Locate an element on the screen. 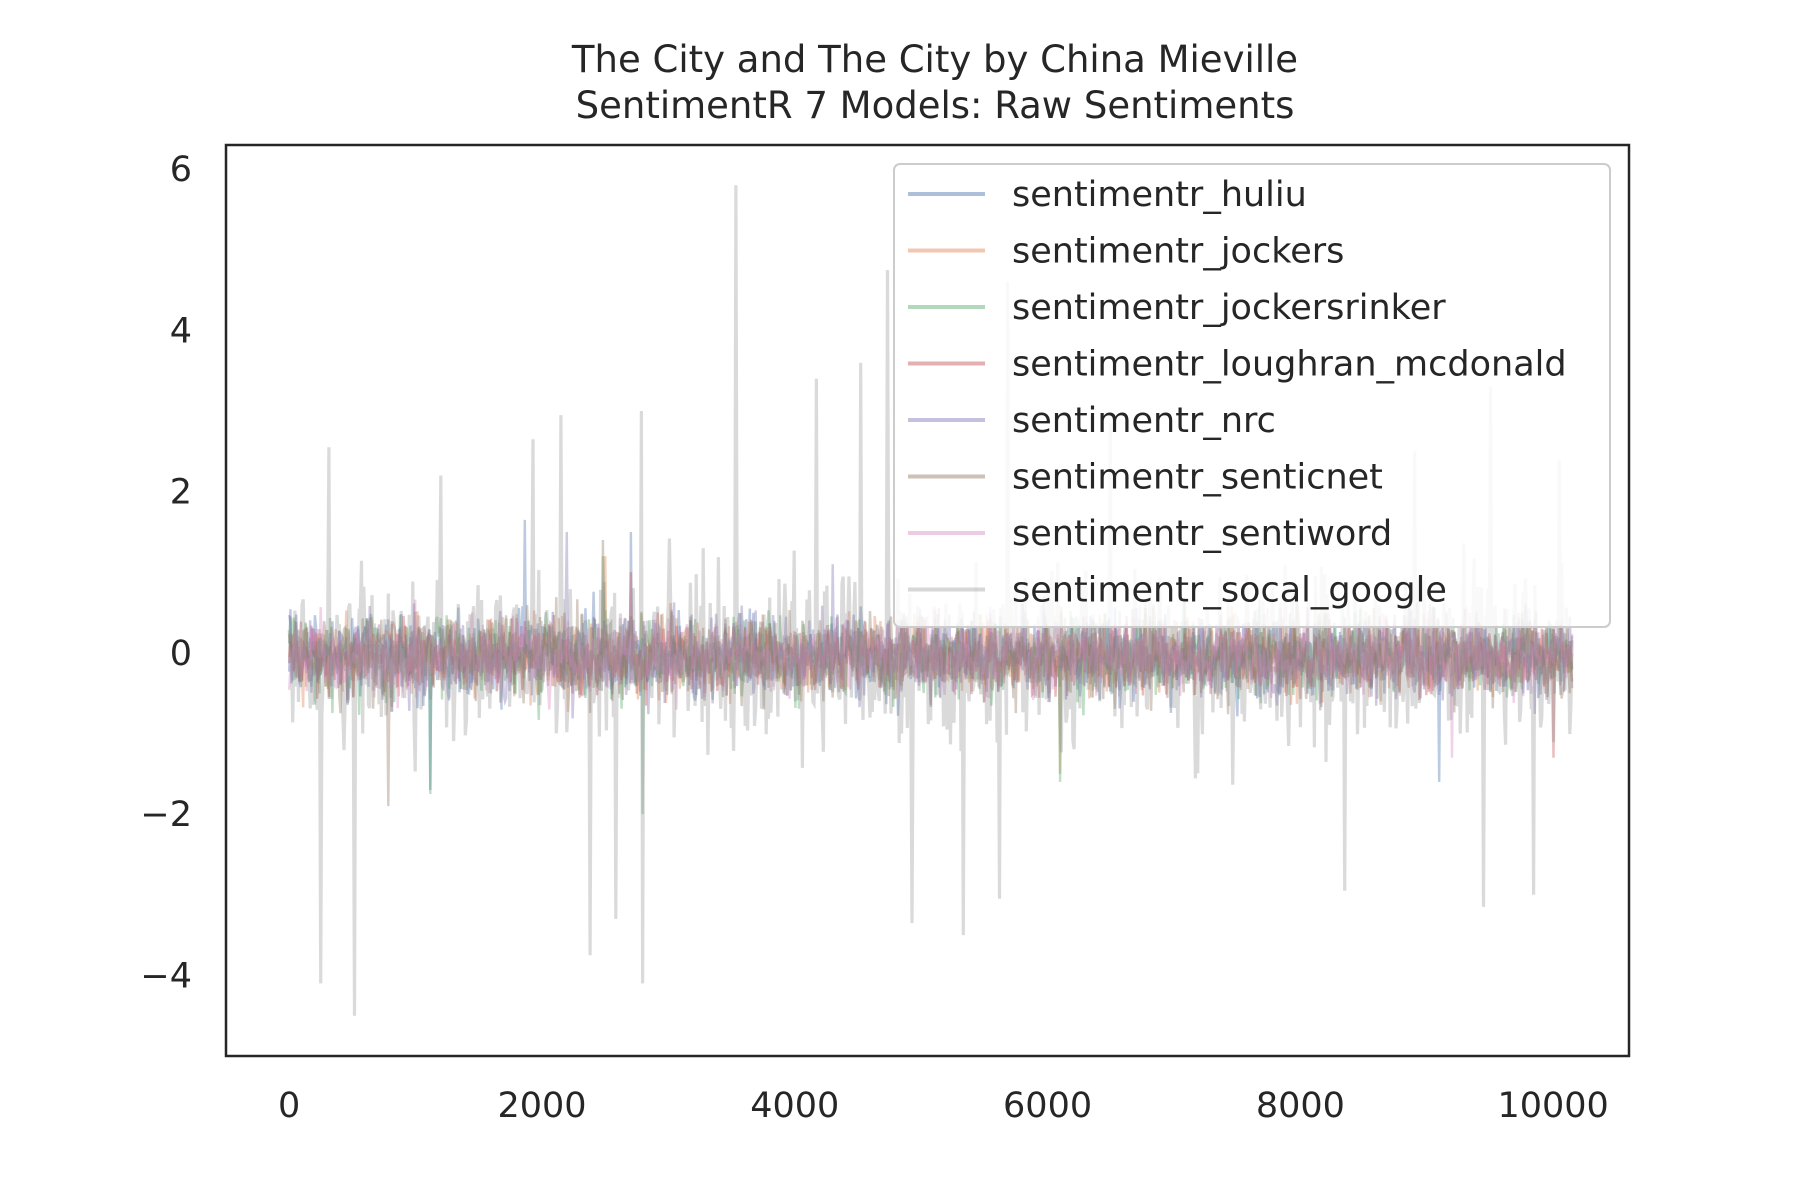 This screenshot has width=1800, height=1200. y-axis-ticks: −4 −2 0 2 4 6 is located at coordinates (166, 573).